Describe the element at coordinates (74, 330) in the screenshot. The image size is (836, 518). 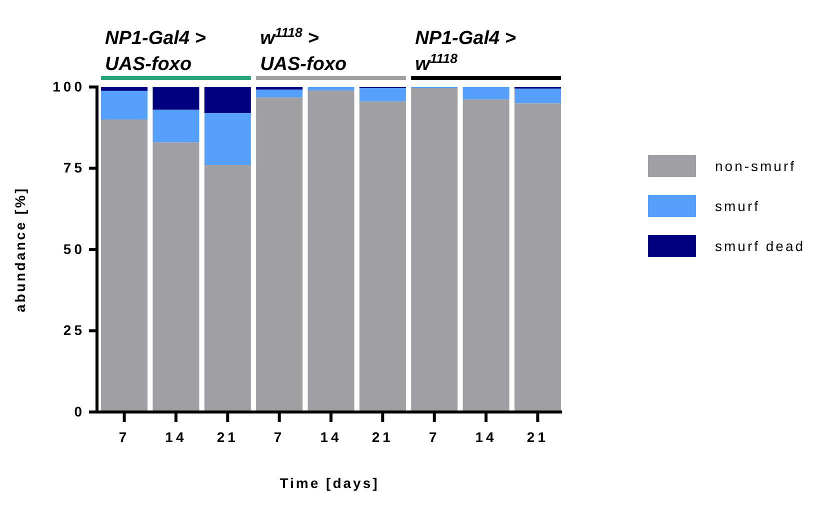
I see `y-tick-label: 25` at that location.